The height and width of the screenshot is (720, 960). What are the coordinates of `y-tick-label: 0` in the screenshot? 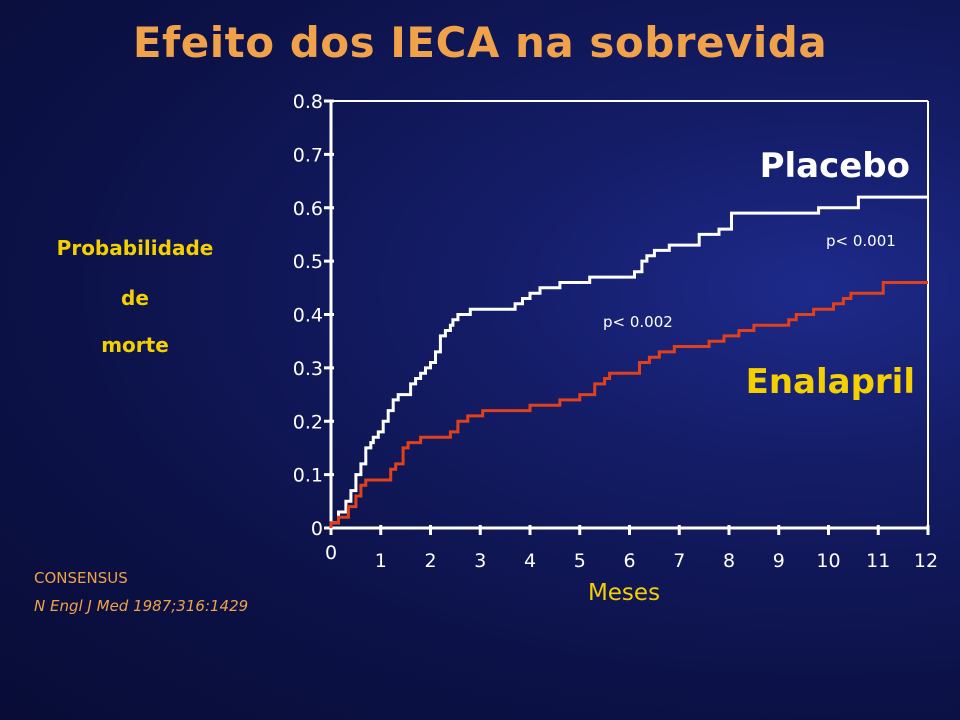 It's located at (317, 529).